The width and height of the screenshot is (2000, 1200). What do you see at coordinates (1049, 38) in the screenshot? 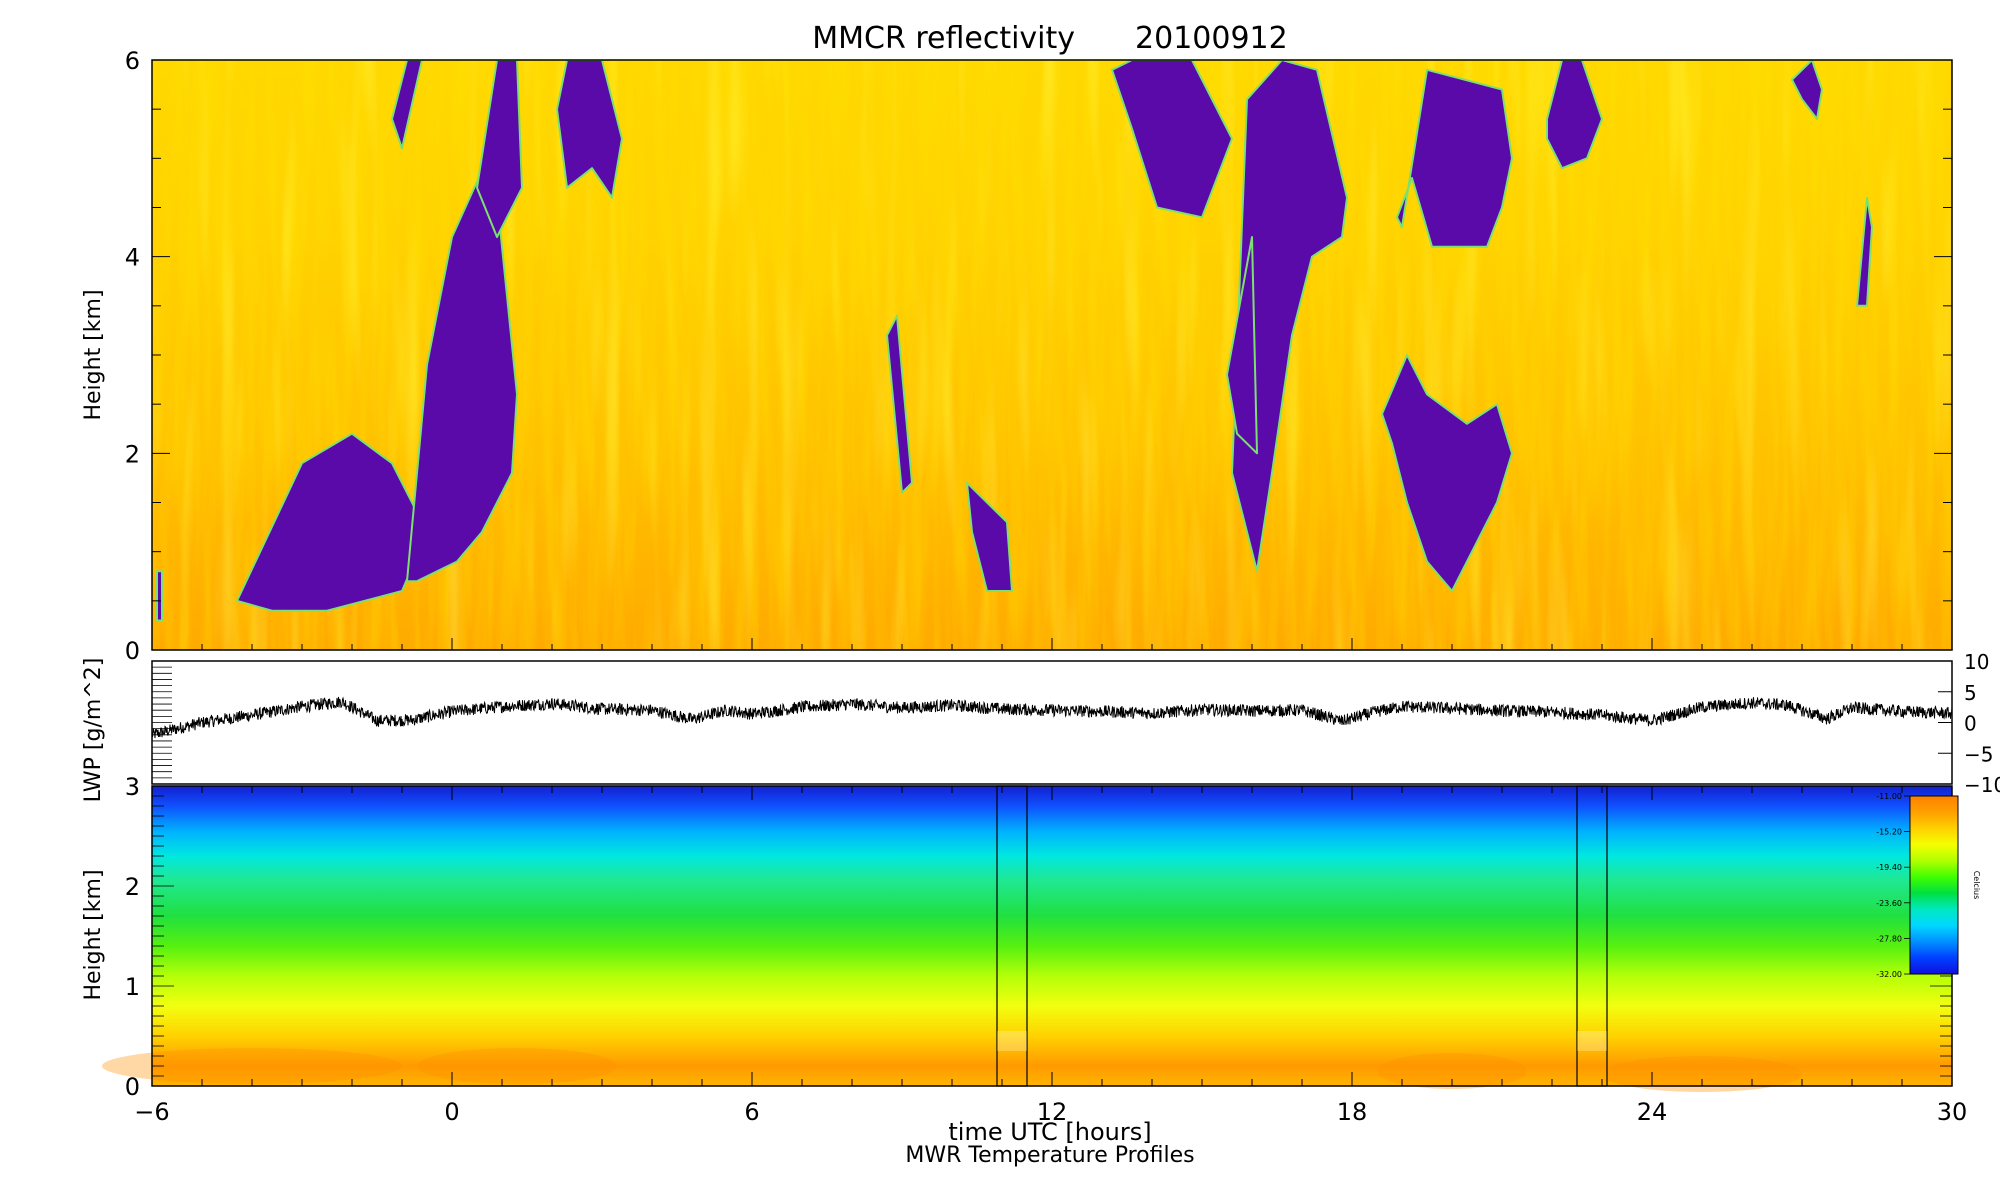
I see `reflectivity-title: MMCR reflectivity 20100912` at bounding box center [1049, 38].